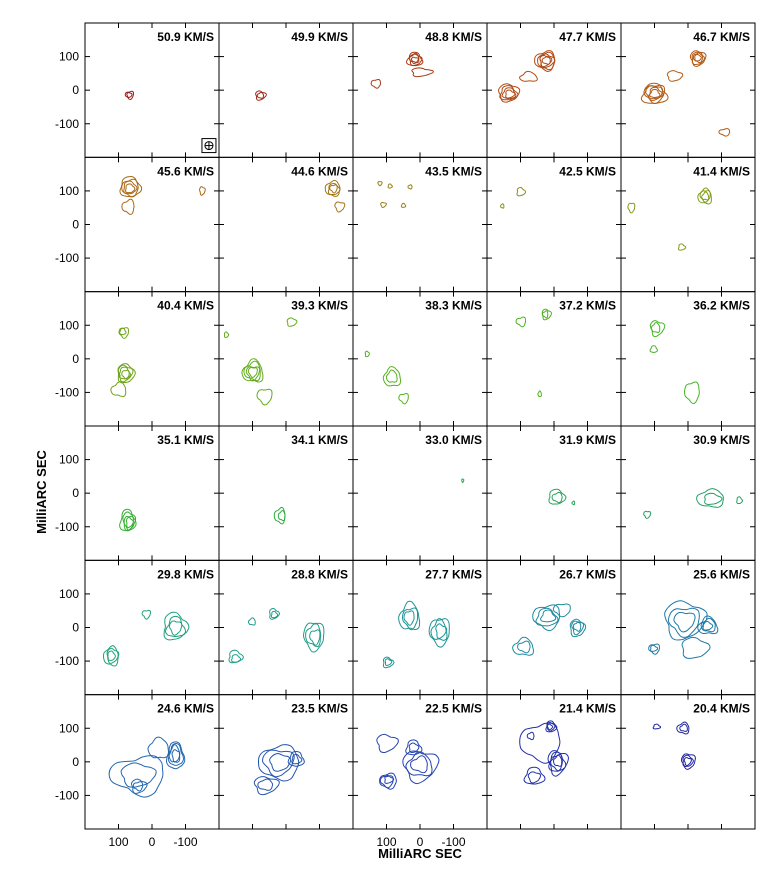  I want to click on velocity-label: 46.7 KM/S, so click(721, 37).